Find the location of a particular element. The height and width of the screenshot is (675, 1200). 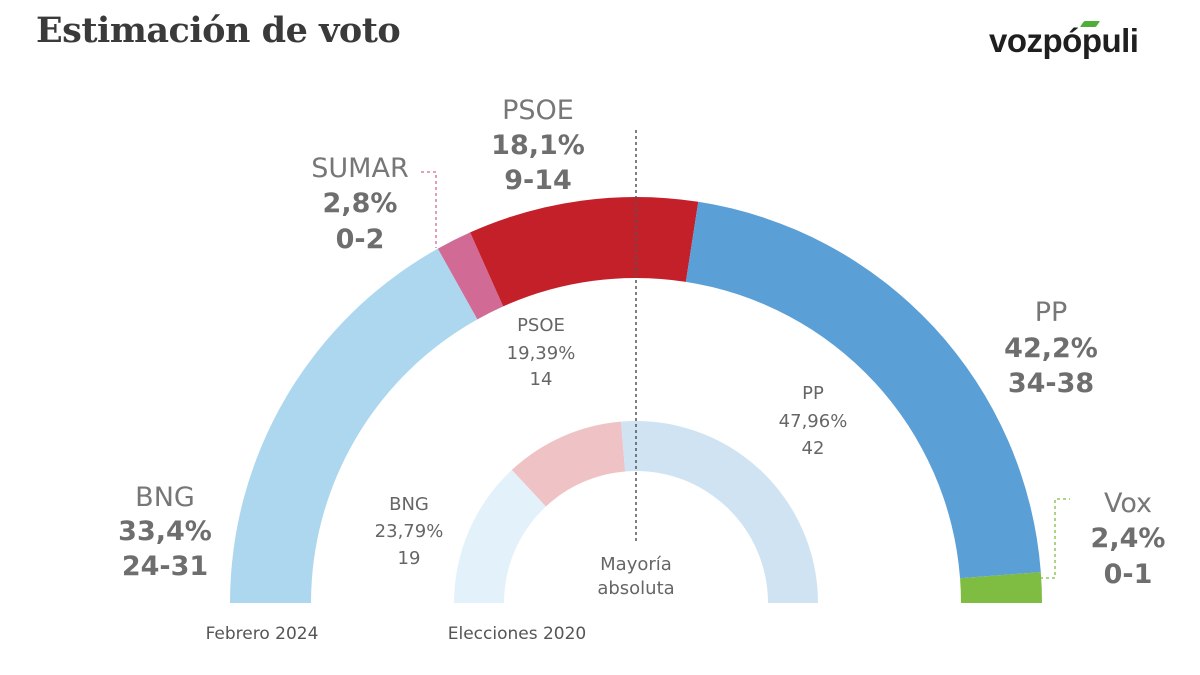

label-outer-sumar: SUMAR 2,8% 0-2 is located at coordinates (359, 204).